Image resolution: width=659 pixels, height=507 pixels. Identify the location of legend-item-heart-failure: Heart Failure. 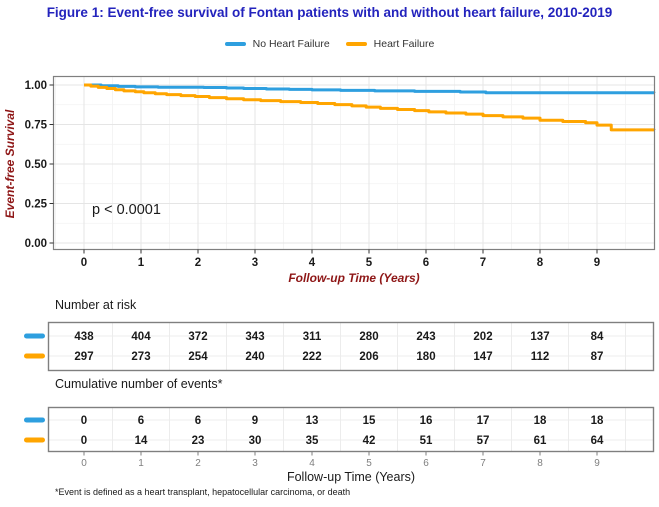
(390, 44).